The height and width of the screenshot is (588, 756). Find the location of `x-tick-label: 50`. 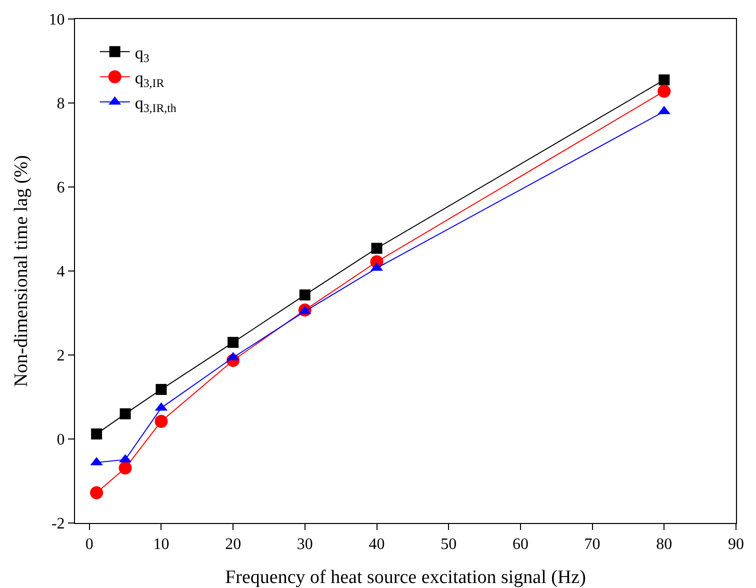

x-tick-label: 50 is located at coordinates (448, 545).